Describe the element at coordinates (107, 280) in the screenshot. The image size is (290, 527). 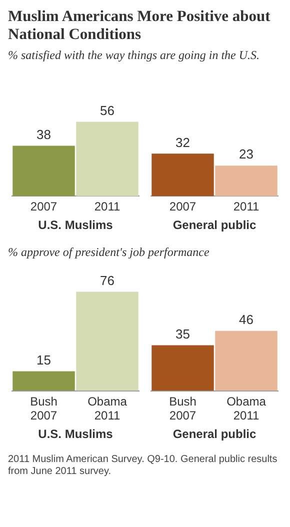
I see `data-label: 76` at that location.